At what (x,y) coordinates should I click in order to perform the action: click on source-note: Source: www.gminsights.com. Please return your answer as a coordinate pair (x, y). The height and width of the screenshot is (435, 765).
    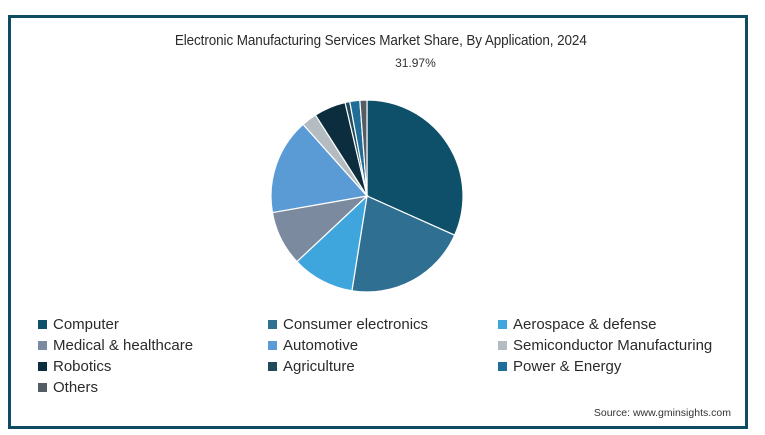
    Looking at the image, I should click on (662, 413).